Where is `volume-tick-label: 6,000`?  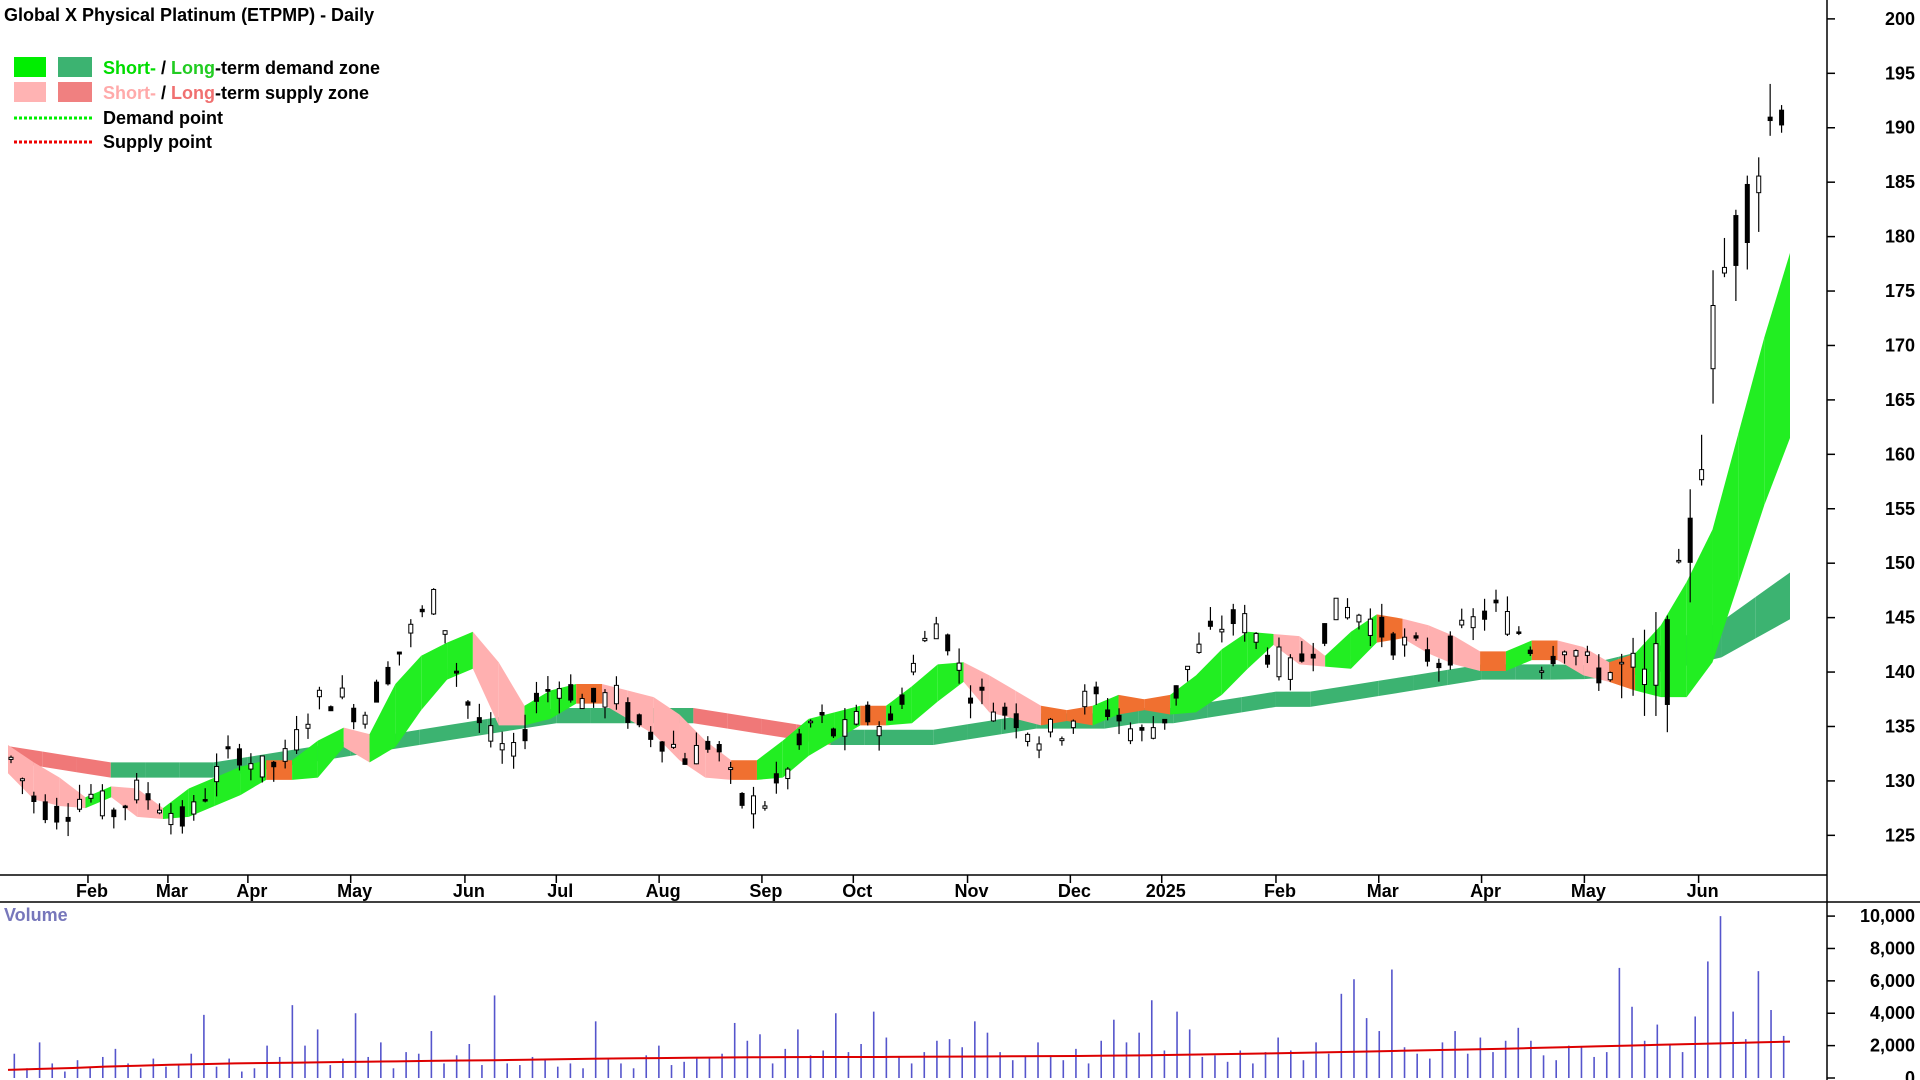 volume-tick-label: 6,000 is located at coordinates (1892, 981).